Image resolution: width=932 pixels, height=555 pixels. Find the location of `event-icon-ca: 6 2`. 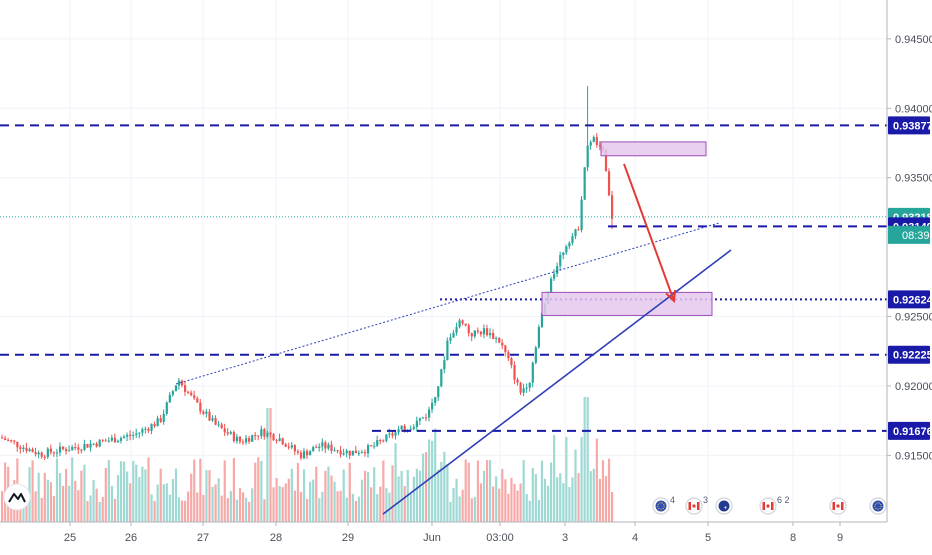

event-icon-ca: 6 2 is located at coordinates (774, 505).